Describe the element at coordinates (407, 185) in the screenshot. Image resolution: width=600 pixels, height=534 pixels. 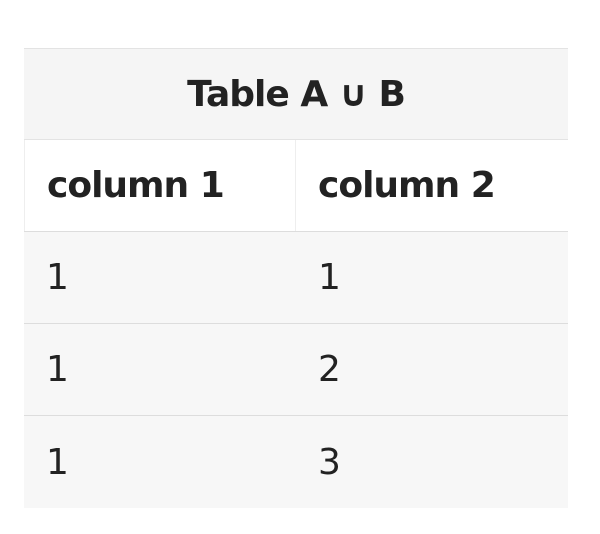
I see `header-cell-column-2: column 2` at that location.